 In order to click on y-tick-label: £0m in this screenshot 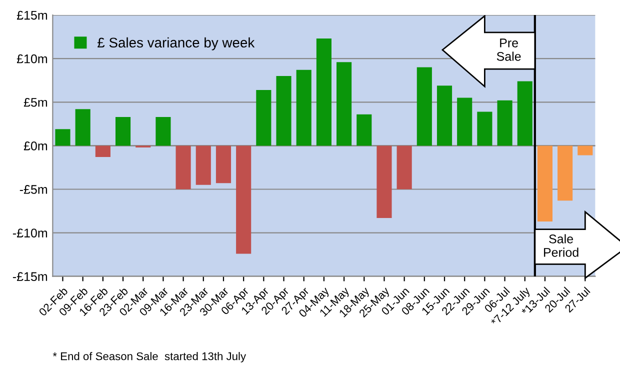, I will do `click(36, 146)`.